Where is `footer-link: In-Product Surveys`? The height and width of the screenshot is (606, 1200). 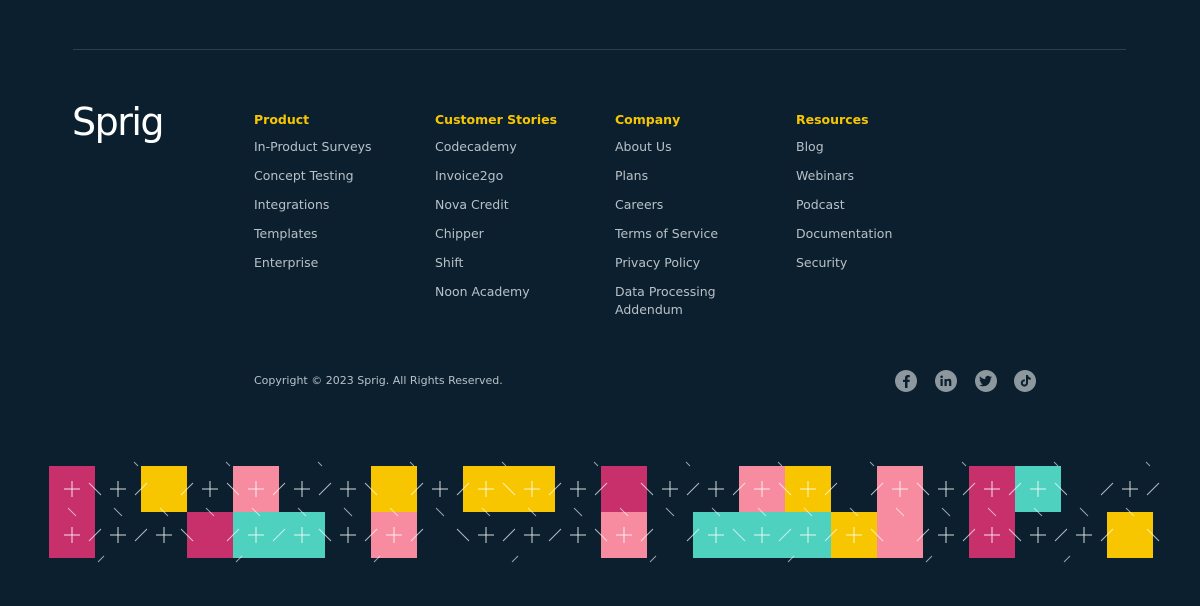 footer-link: In-Product Surveys is located at coordinates (313, 146).